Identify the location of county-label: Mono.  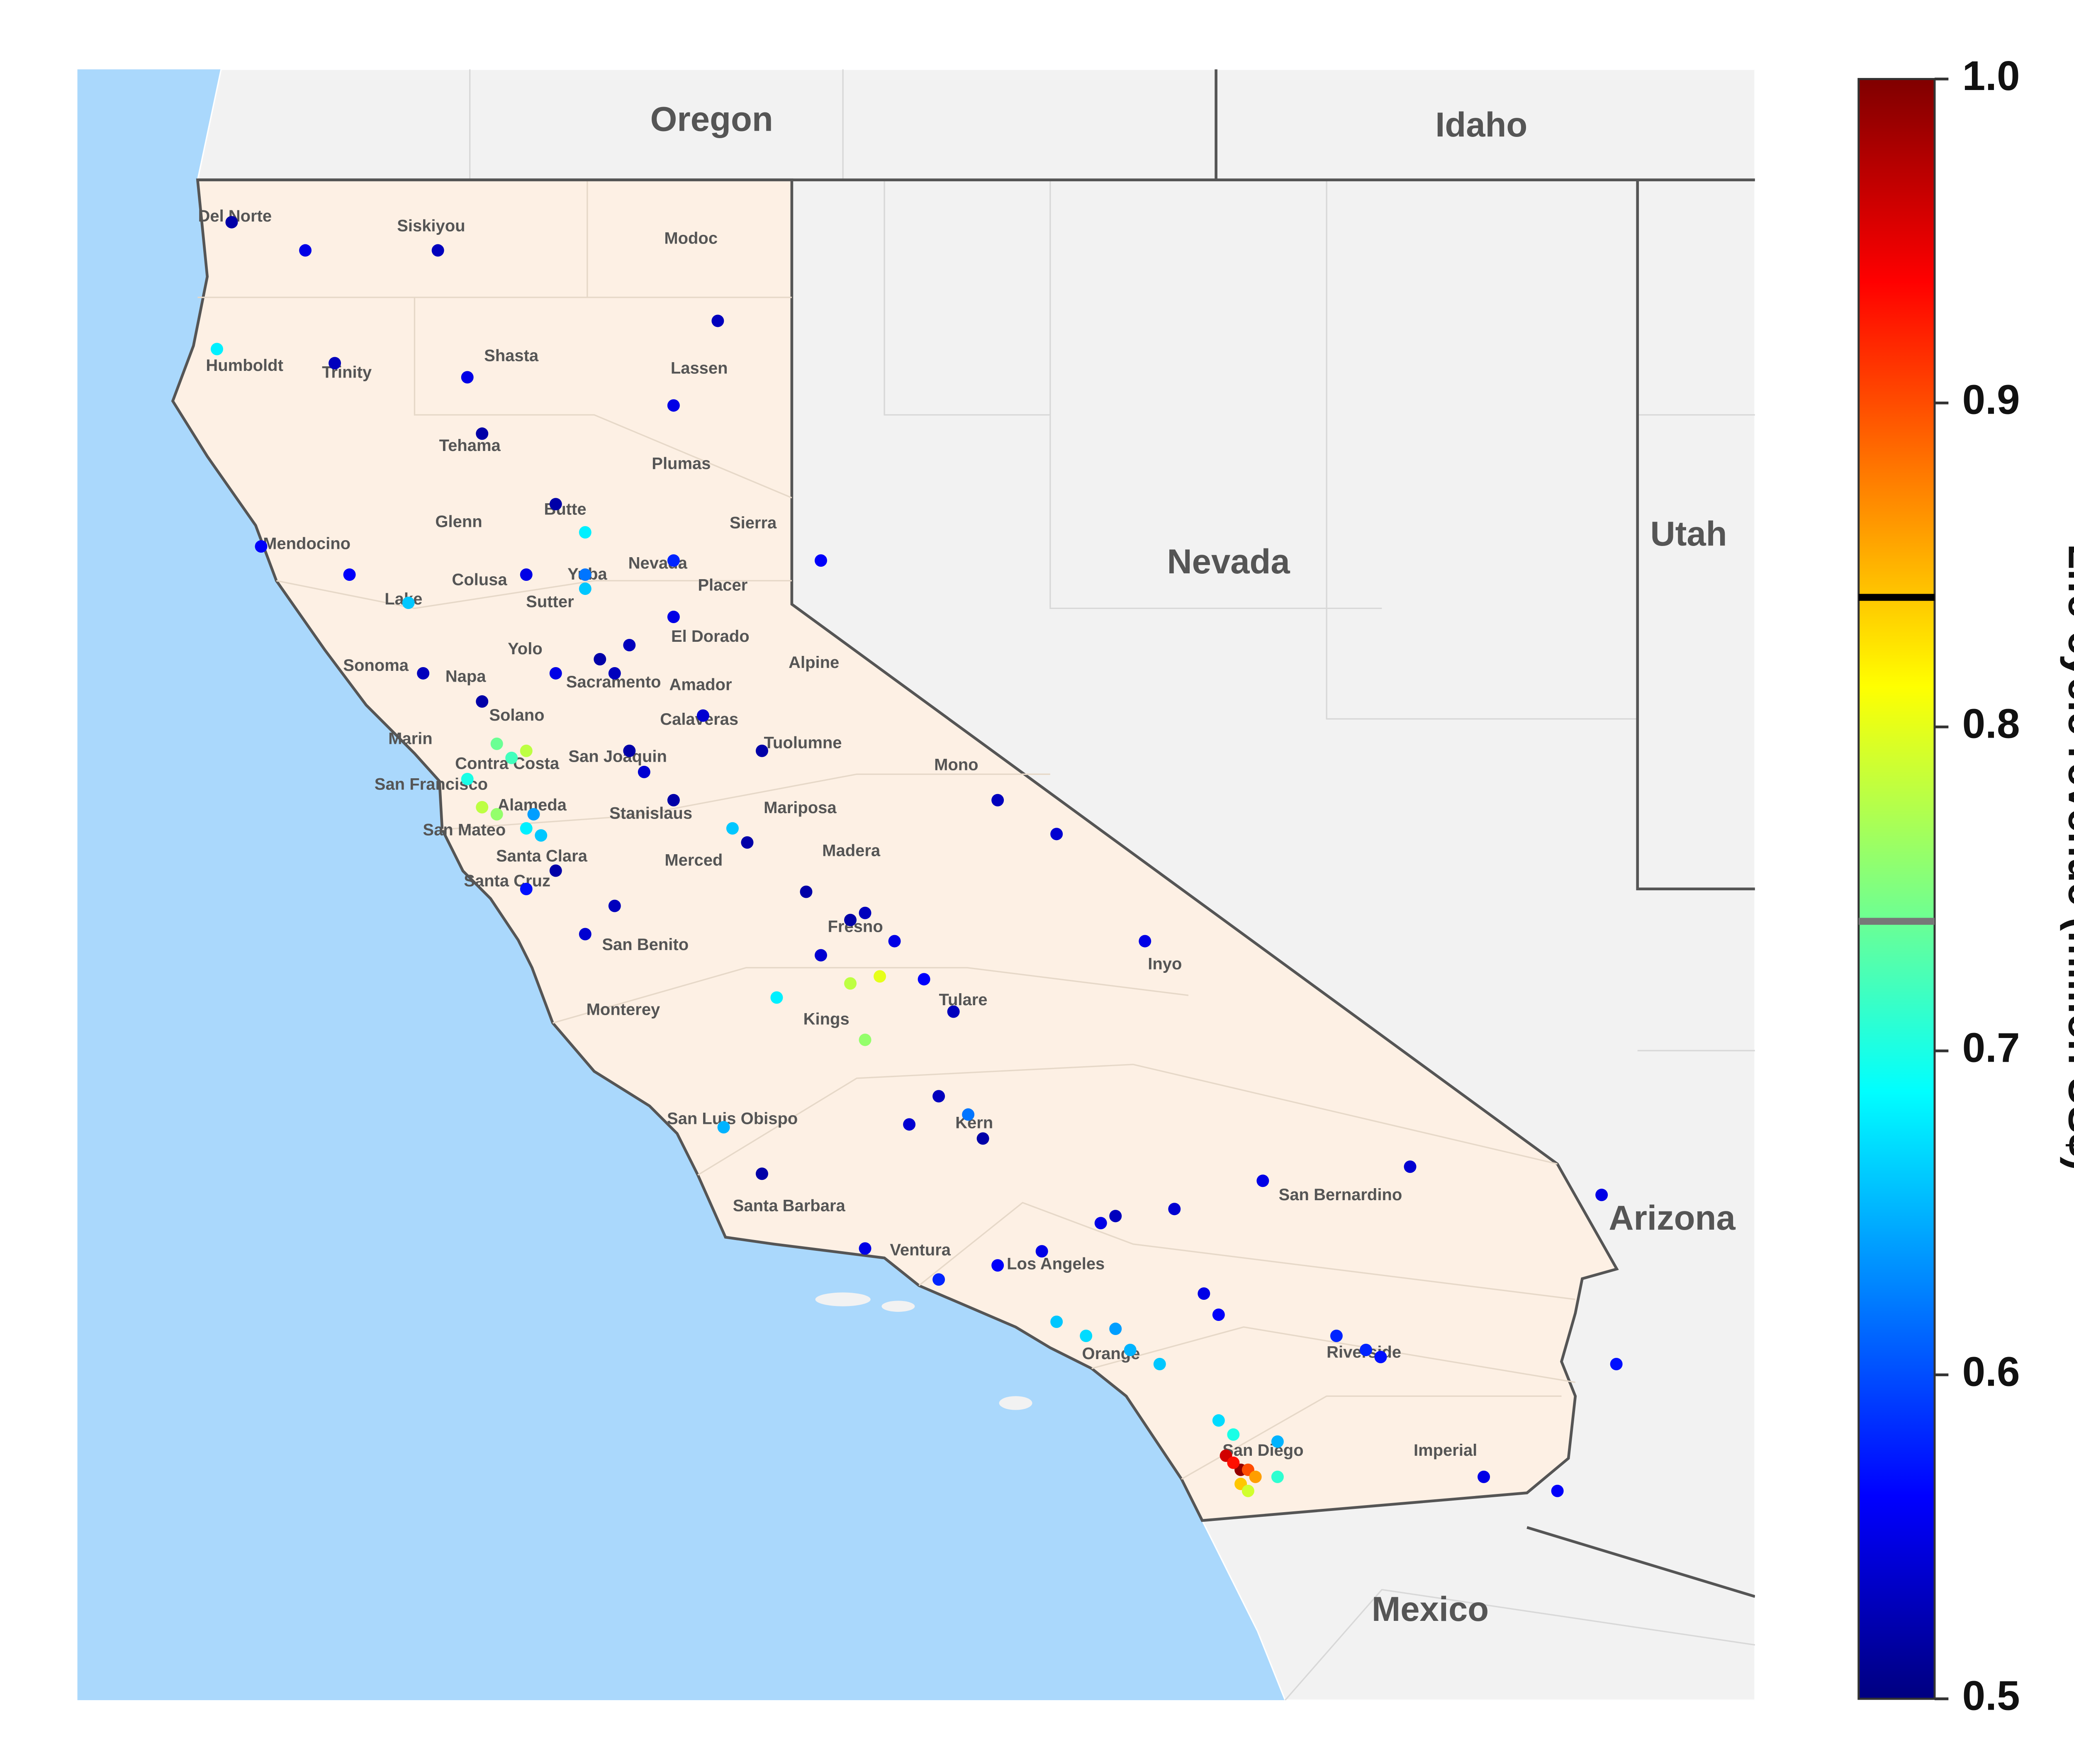
(956, 765).